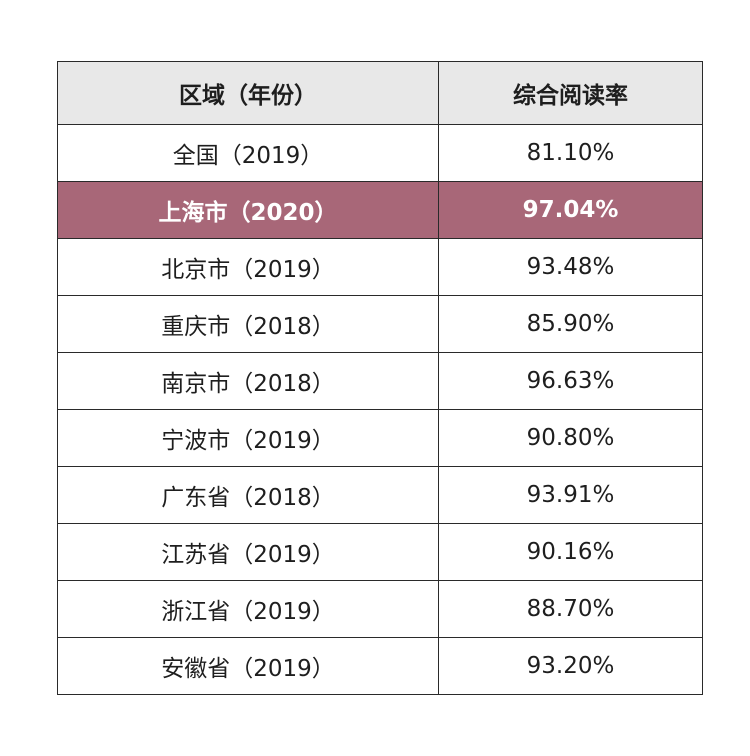  What do you see at coordinates (570, 381) in the screenshot?
I see `rate-cell: 96.63%` at bounding box center [570, 381].